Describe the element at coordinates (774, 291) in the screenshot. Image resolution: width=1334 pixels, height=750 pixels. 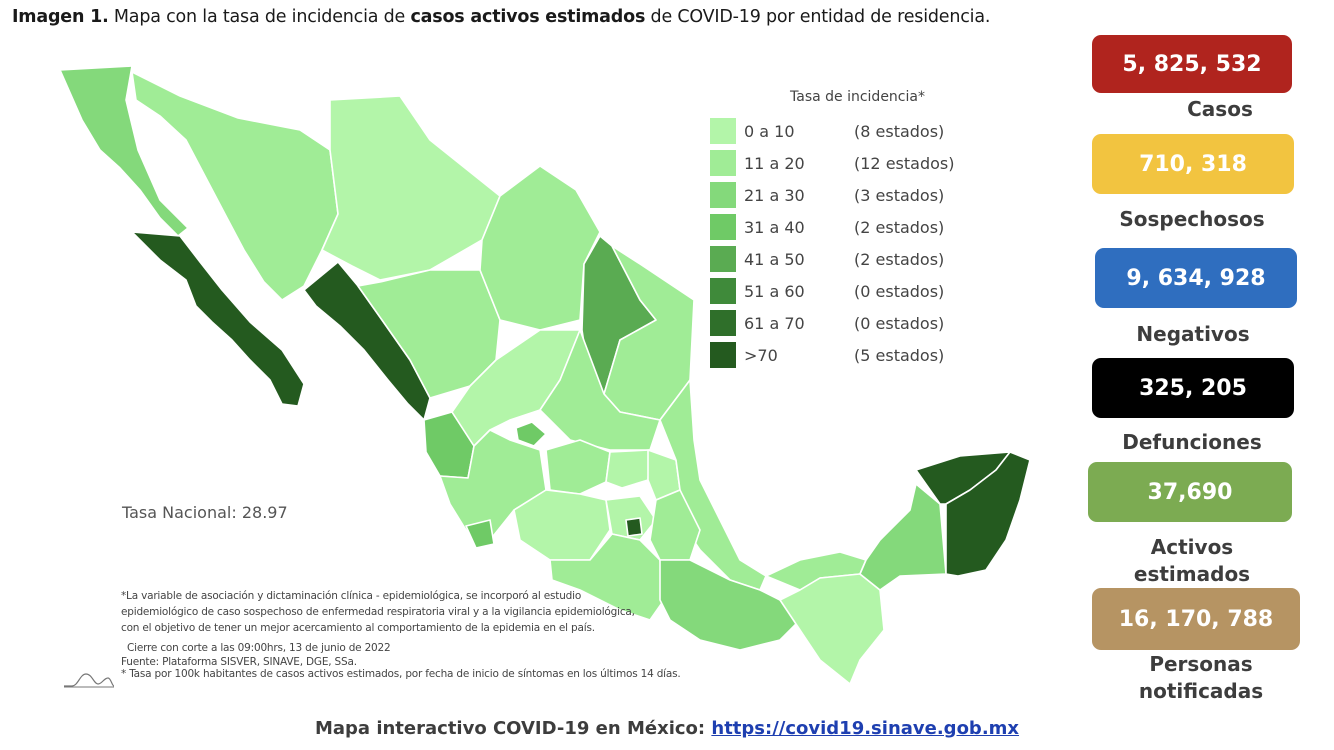
I see `legend-range: 51 a 60` at that location.